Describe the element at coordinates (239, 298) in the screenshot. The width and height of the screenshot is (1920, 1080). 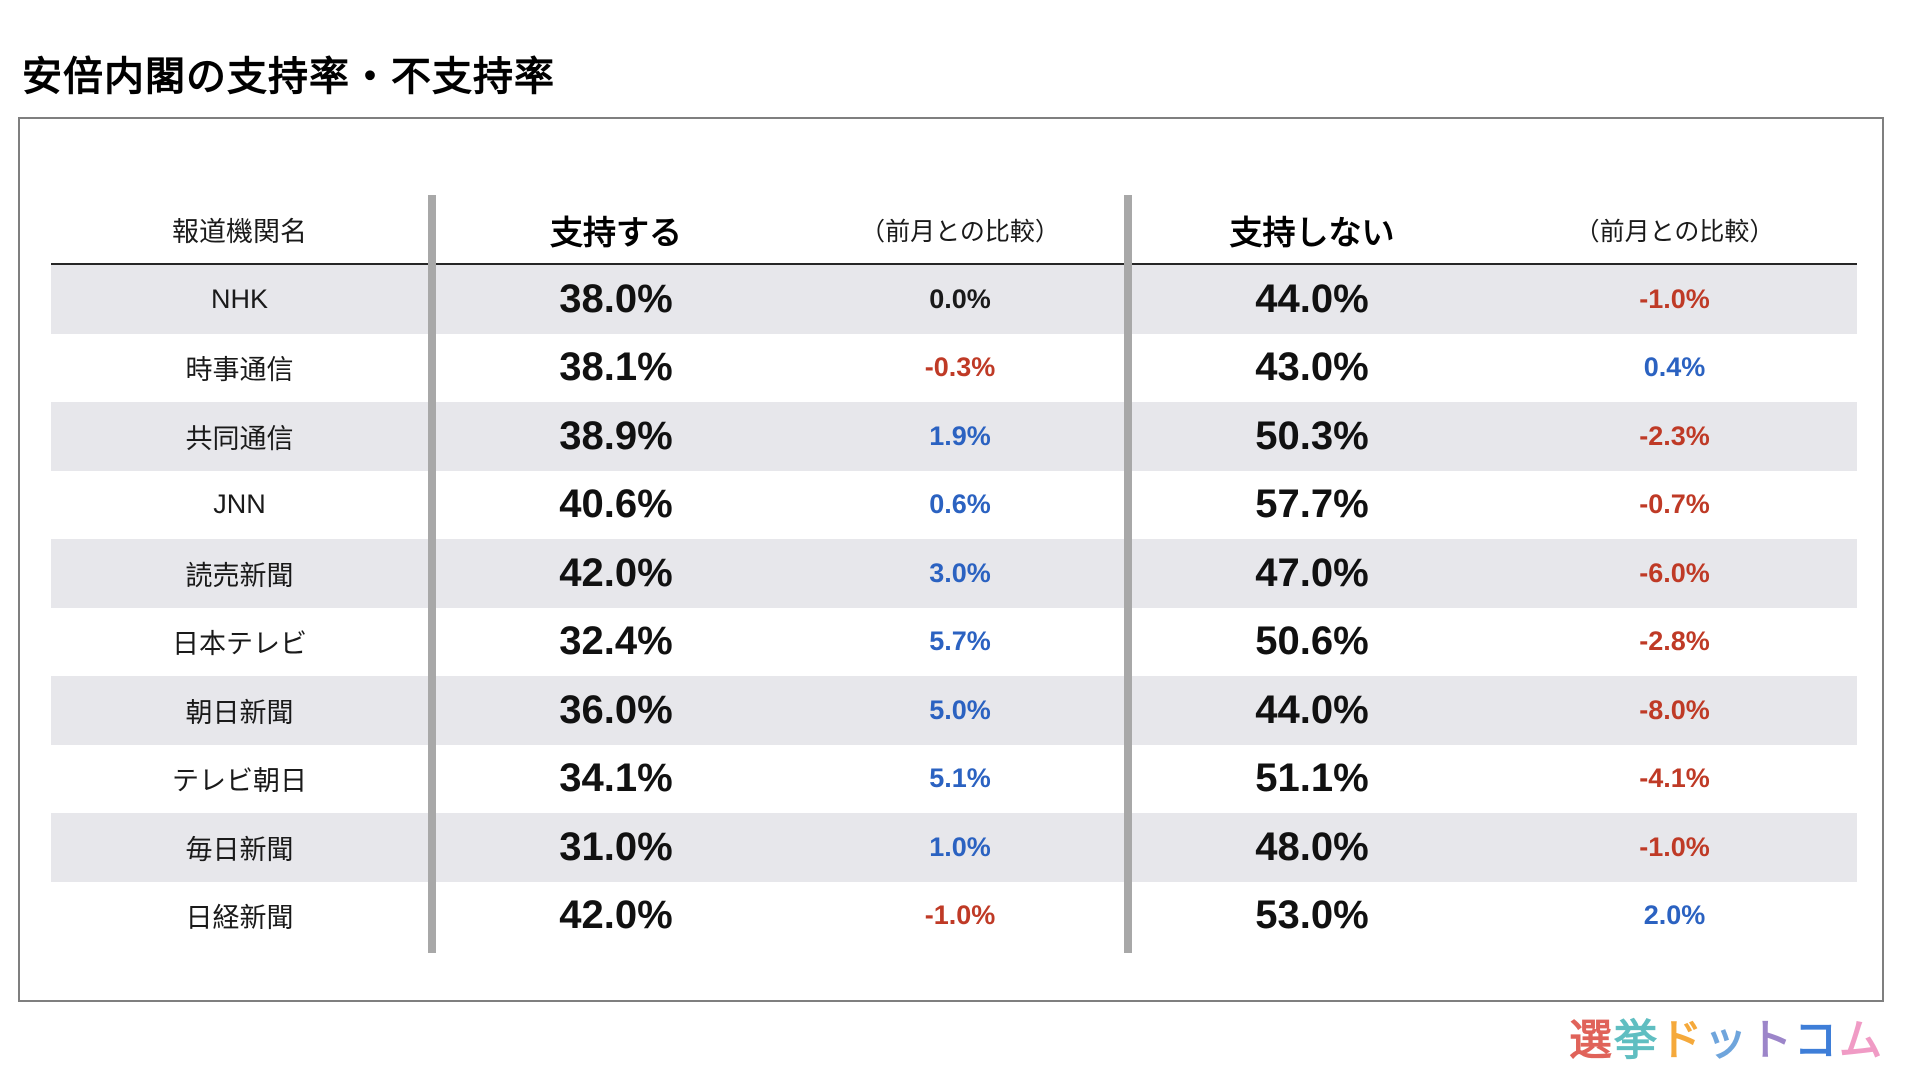
I see `media-name-cell: NHK` at that location.